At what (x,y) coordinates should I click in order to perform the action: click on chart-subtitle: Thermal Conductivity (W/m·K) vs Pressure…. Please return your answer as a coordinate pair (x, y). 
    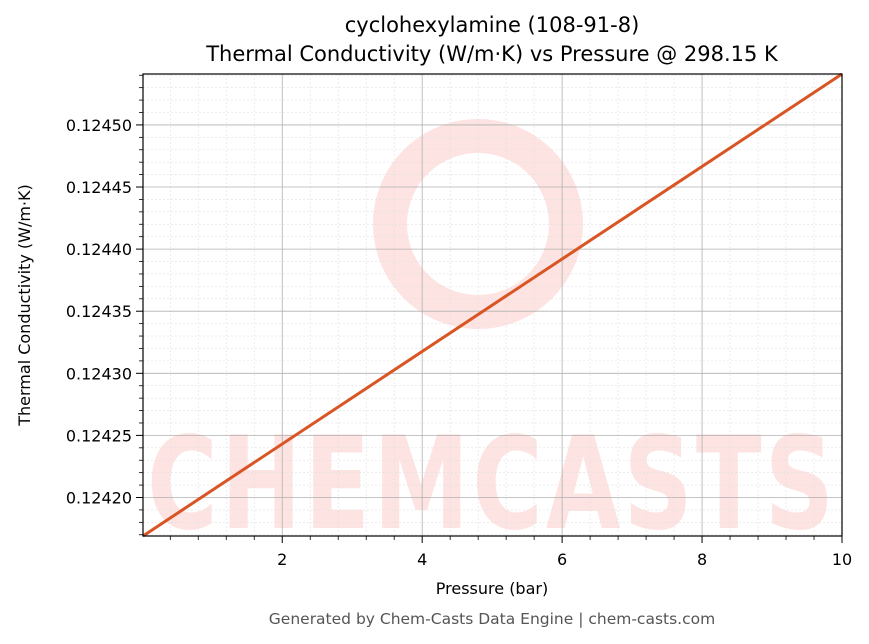
    Looking at the image, I should click on (492, 54).